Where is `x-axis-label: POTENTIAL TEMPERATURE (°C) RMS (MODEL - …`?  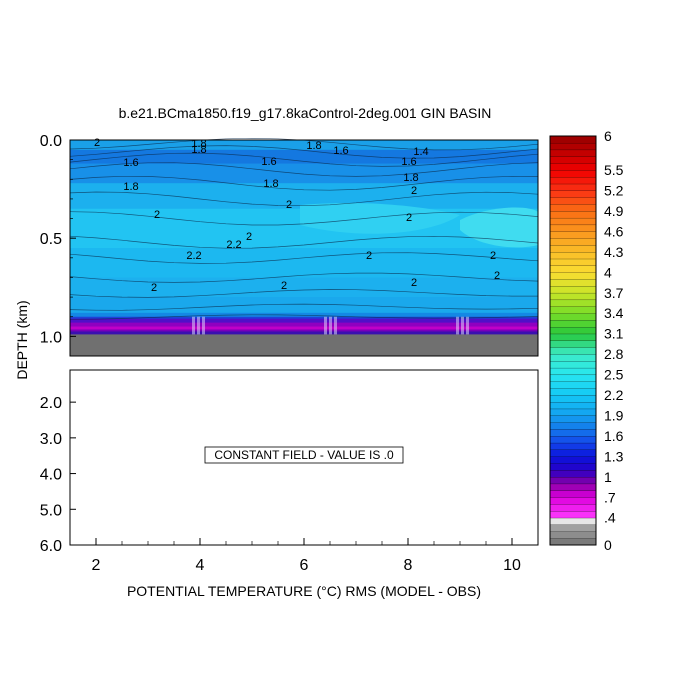 x-axis-label: POTENTIAL TEMPERATURE (°C) RMS (MODEL - … is located at coordinates (304, 591).